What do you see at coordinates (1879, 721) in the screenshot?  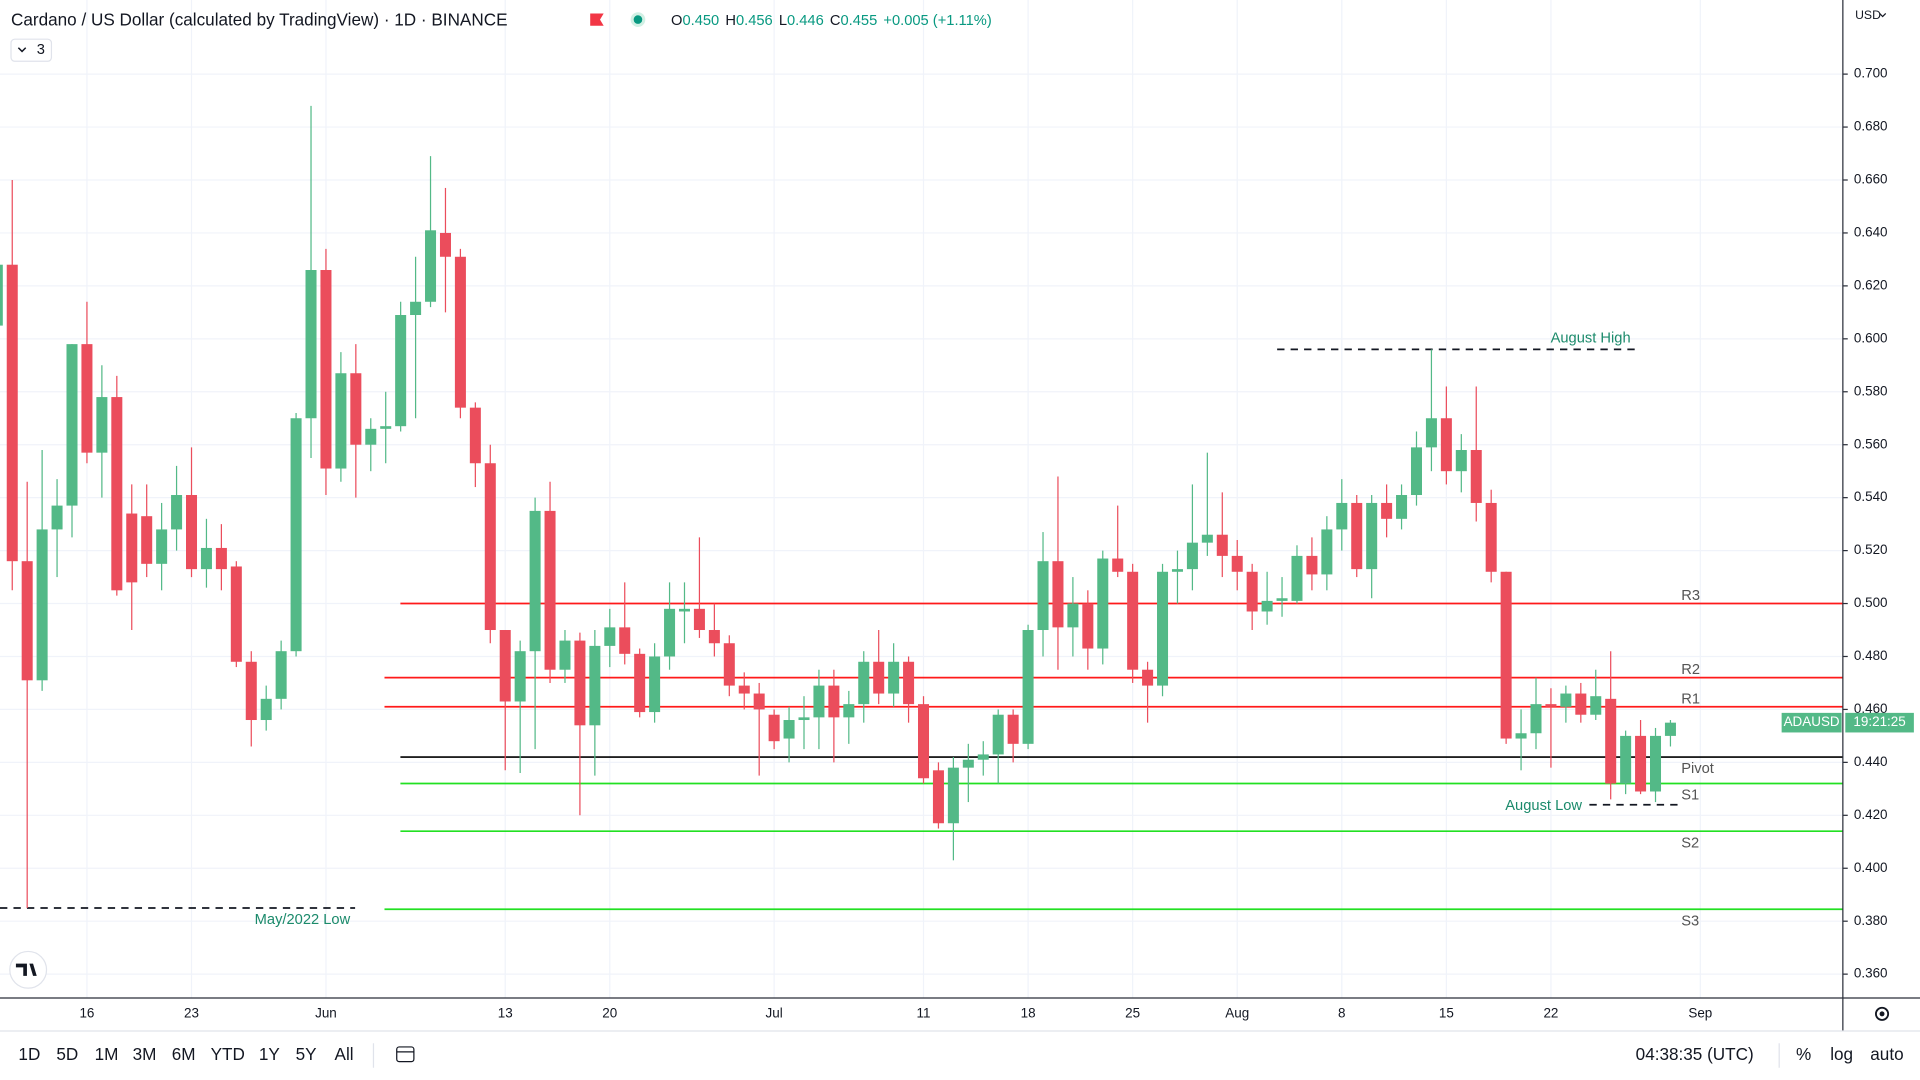 I see `countdown: 19:21:25` at bounding box center [1879, 721].